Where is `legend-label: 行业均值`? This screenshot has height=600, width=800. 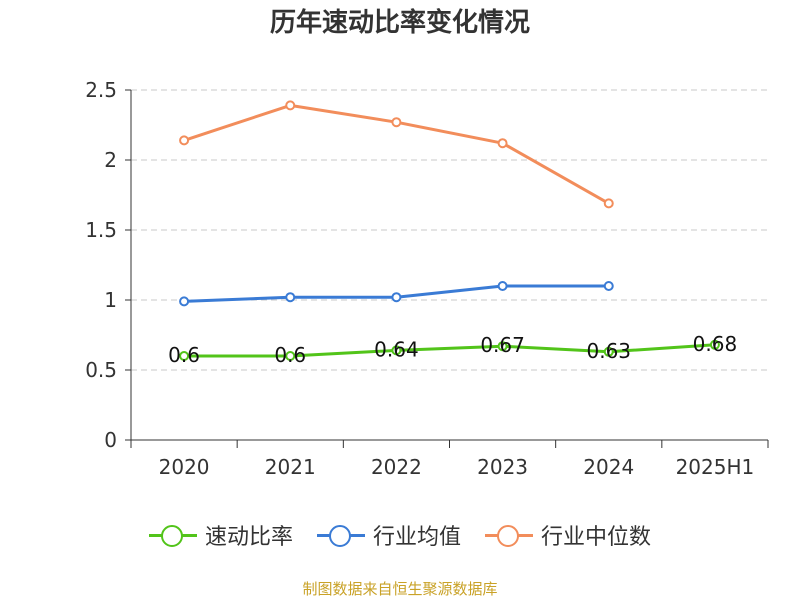 legend-label: 行业均值 is located at coordinates (416, 537).